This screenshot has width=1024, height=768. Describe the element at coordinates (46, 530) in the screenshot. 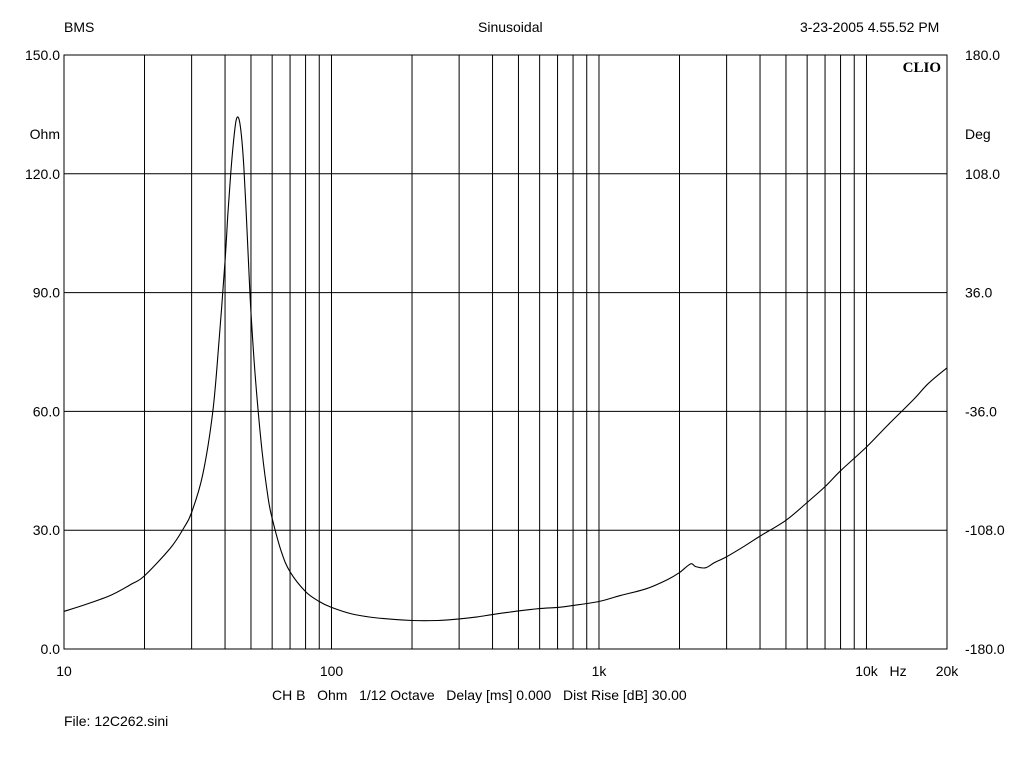

I see `y-tick-label: 30.0` at that location.